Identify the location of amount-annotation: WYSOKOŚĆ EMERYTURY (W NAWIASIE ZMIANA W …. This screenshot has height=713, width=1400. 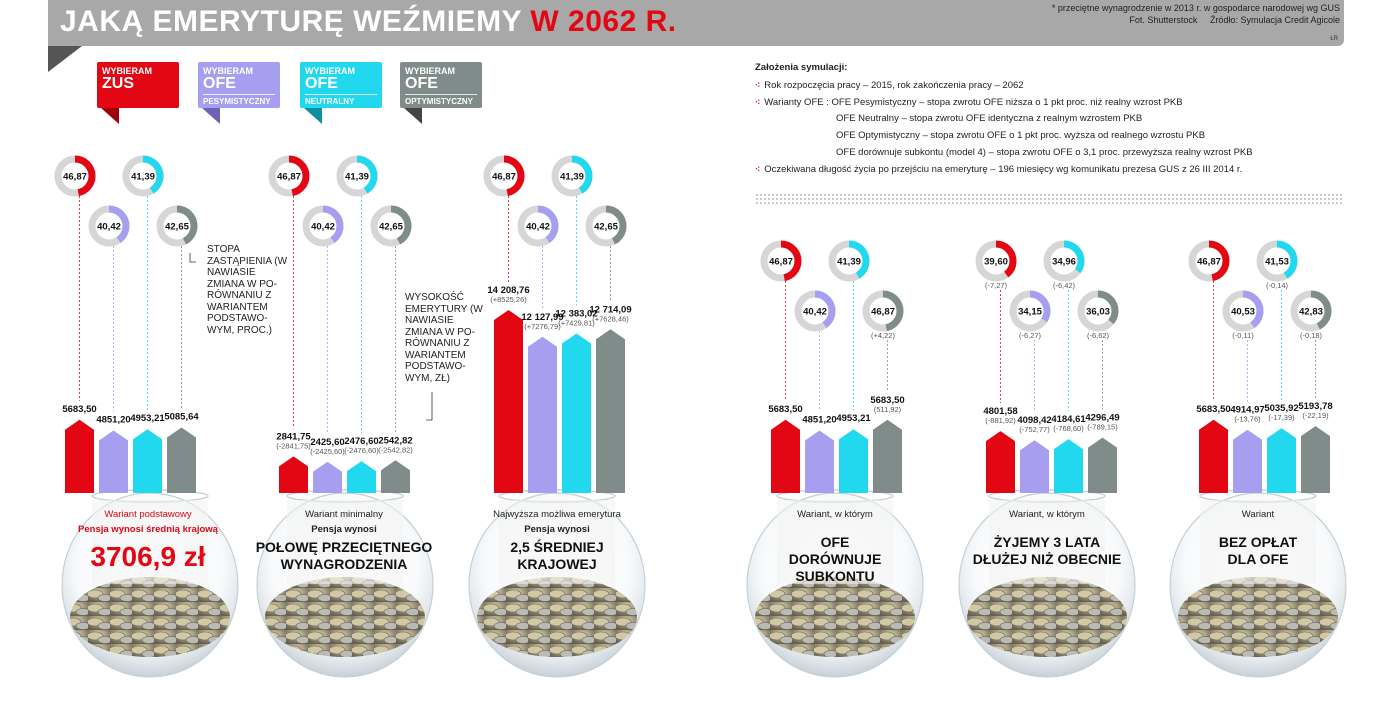
(444, 338).